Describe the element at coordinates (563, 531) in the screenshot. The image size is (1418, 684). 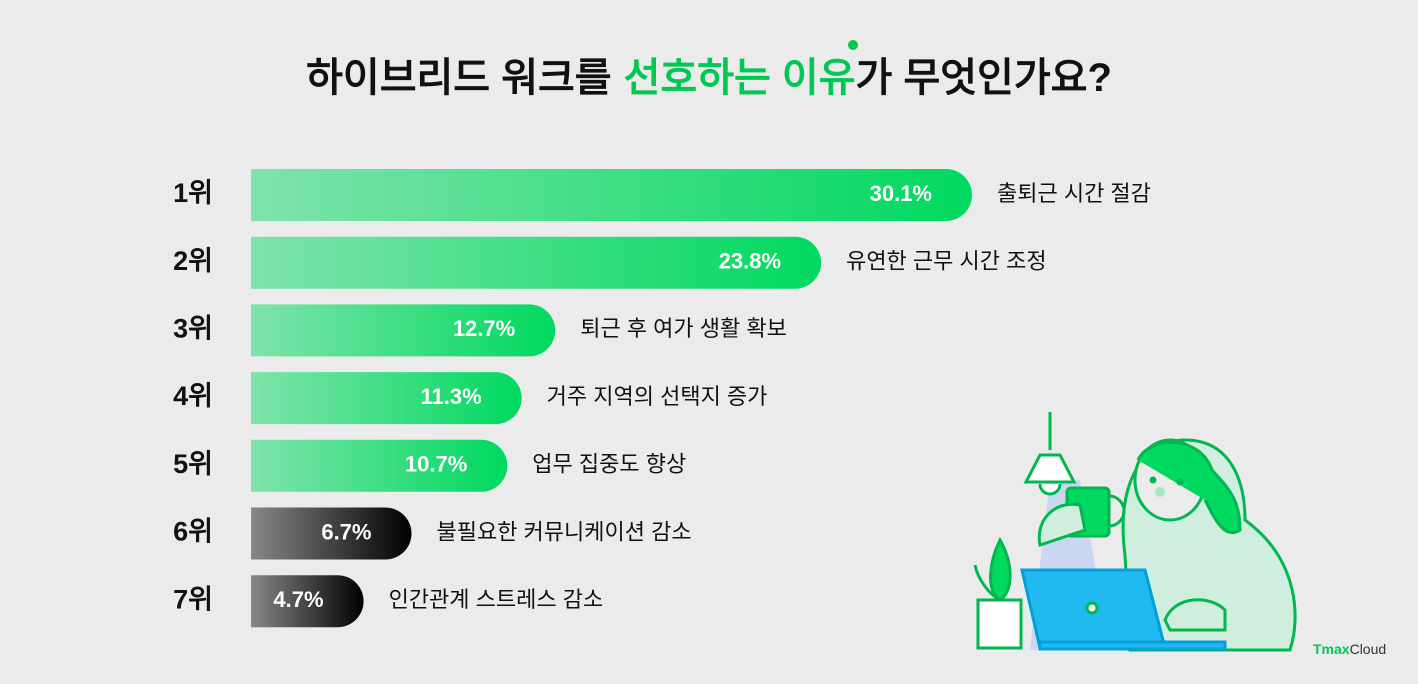
I see `category-label: 불필요한 커뮤니케이션 감소` at that location.